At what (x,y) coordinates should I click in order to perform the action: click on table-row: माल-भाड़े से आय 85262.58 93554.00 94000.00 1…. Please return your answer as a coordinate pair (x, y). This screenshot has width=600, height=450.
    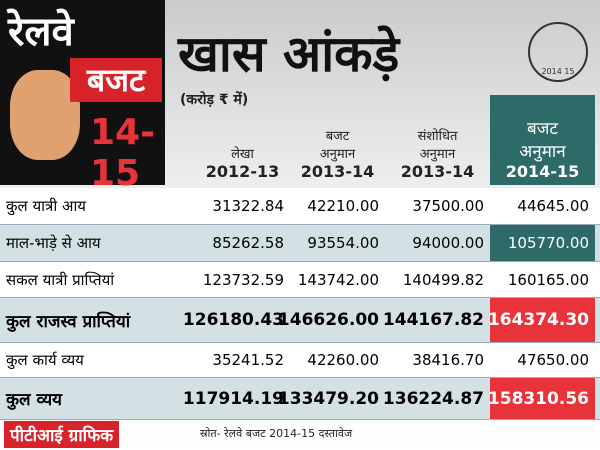
    Looking at the image, I should click on (300, 243).